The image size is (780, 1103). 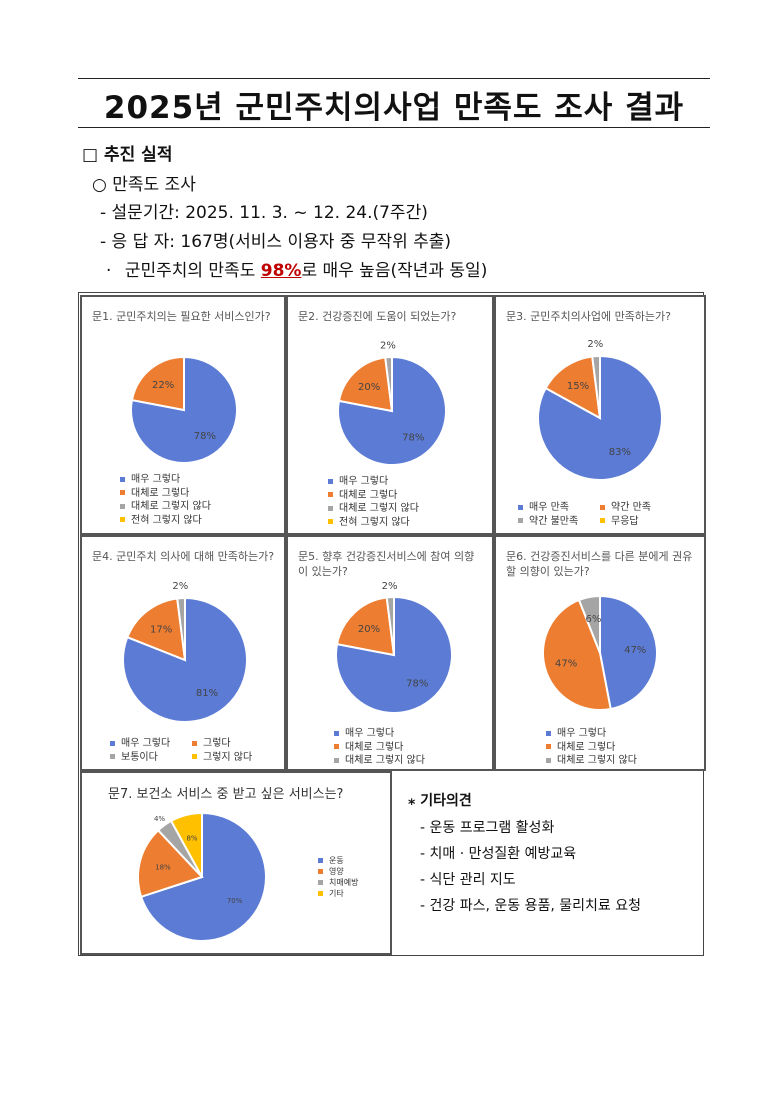 I want to click on survey-respondents: - 응 답 자: 167명(서비스 이용자 중 무작위 추출), so click(x=276, y=242).